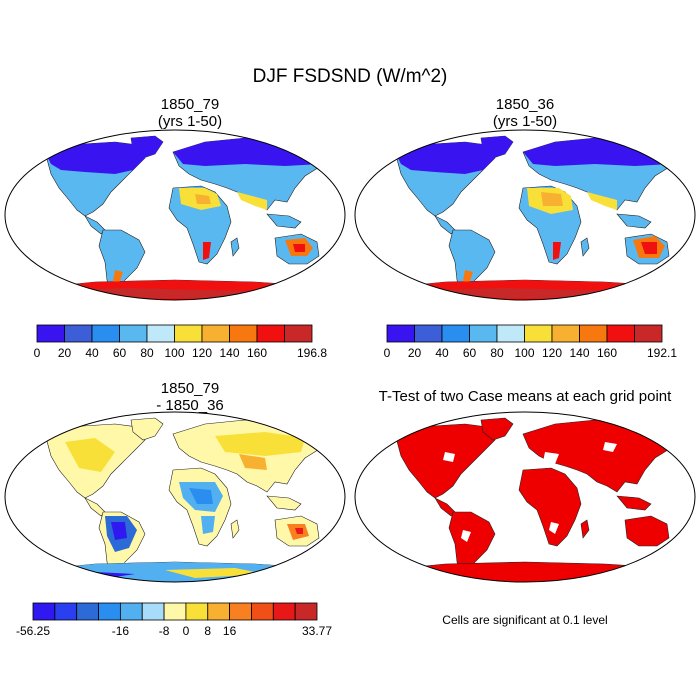 The height and width of the screenshot is (700, 700). I want to click on panel-1-title-line2: (yrs 1-50), so click(190, 121).